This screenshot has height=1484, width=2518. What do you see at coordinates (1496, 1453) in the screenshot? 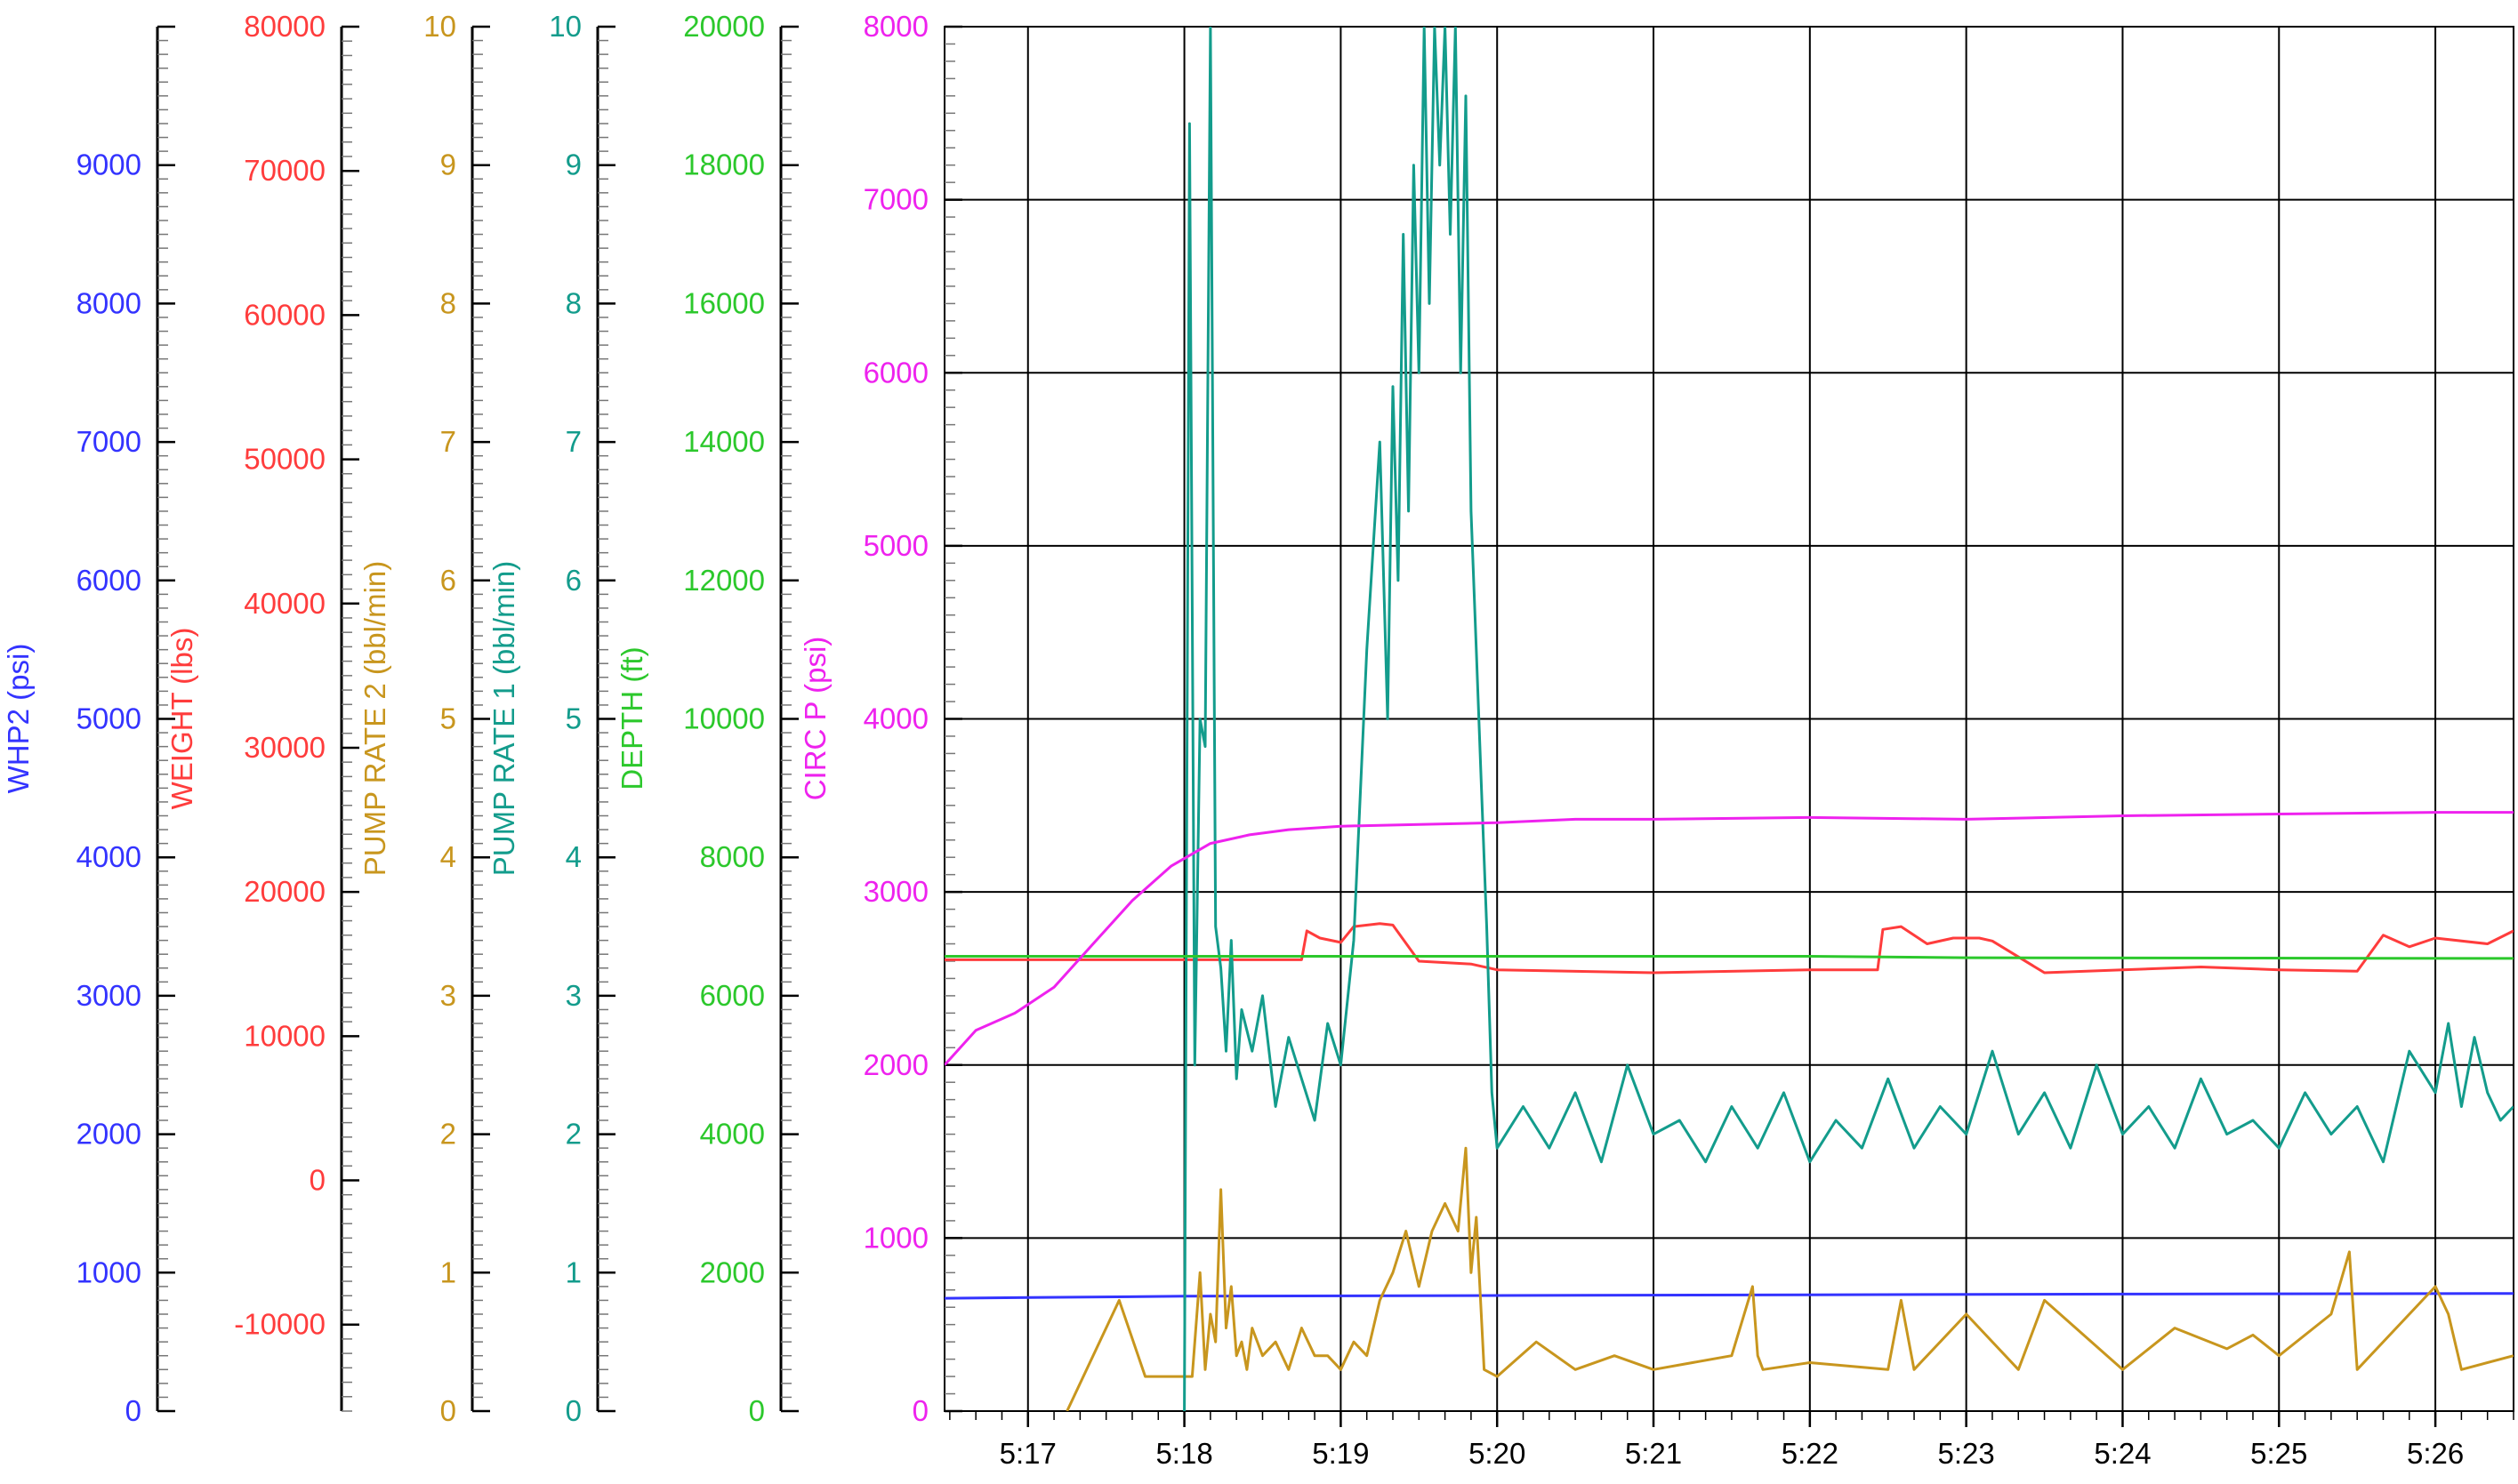
I see `x-tick-label: 5:20` at bounding box center [1496, 1453].